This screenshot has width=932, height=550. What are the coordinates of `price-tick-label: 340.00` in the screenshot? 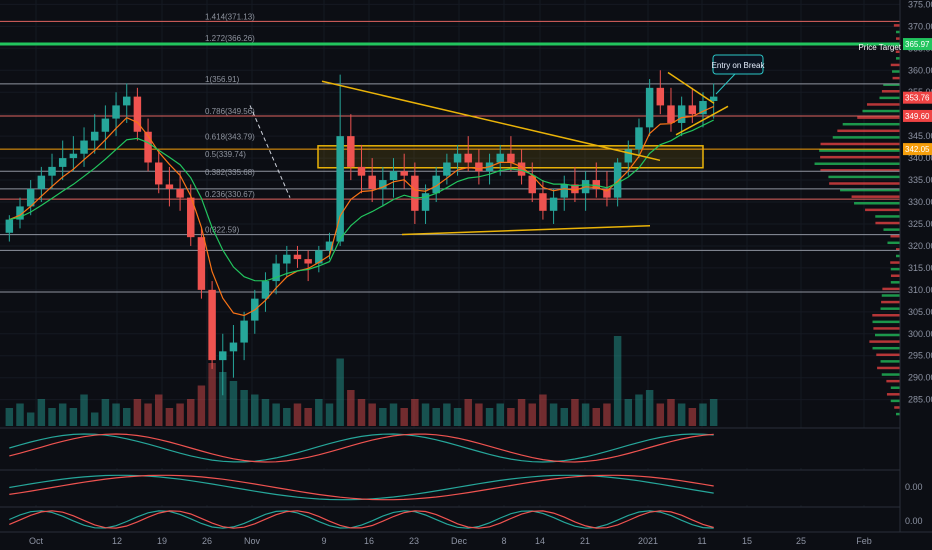 It's located at (920, 158).